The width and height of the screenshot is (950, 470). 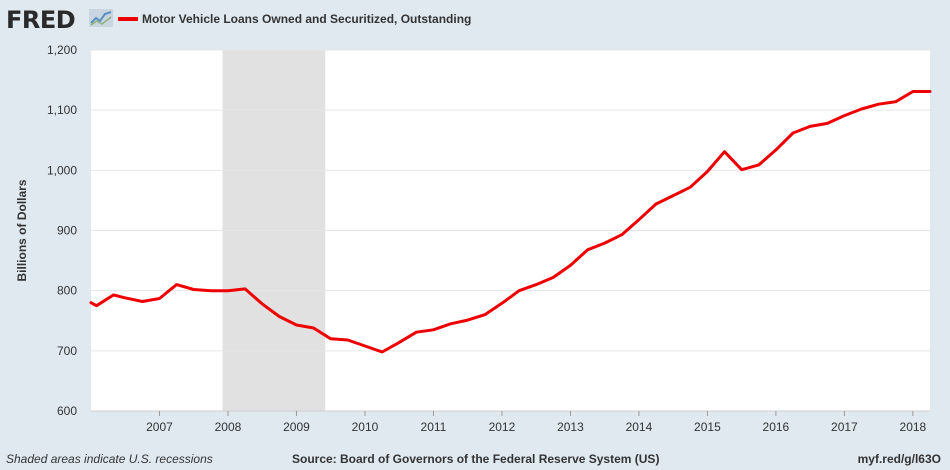 I want to click on x-tick-label: 2015, so click(x=707, y=427).